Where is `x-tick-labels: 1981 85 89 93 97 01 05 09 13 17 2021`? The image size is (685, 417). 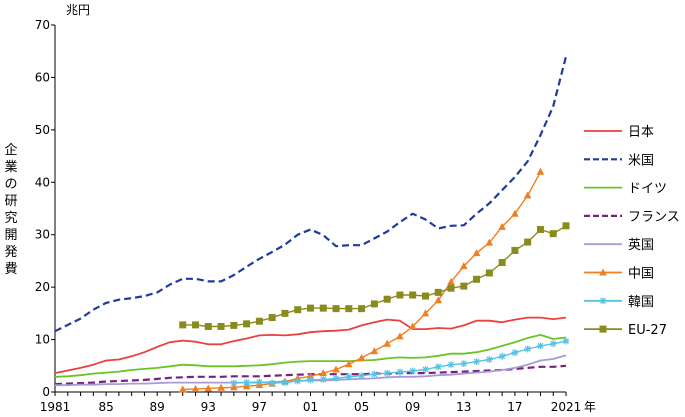 x-tick-labels: 1981 85 89 93 97 01 05 09 13 17 2021 is located at coordinates (311, 407).